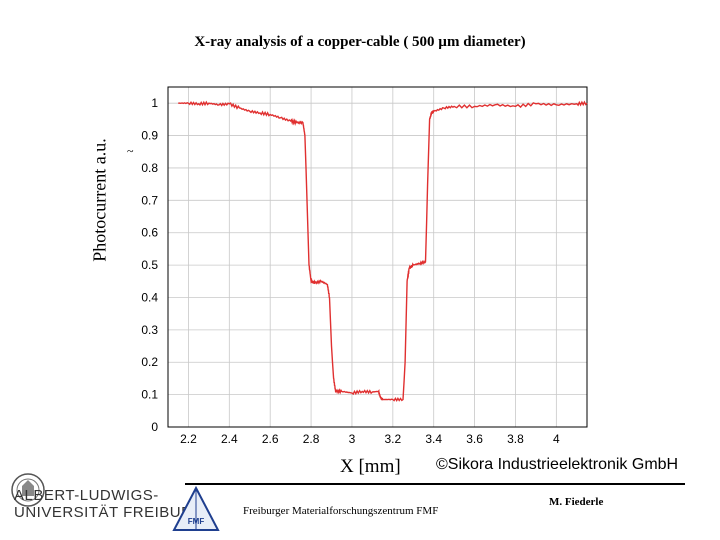 The height and width of the screenshot is (540, 720). Describe the element at coordinates (149, 362) in the screenshot. I see `y-tick-label: 0.2` at that location.